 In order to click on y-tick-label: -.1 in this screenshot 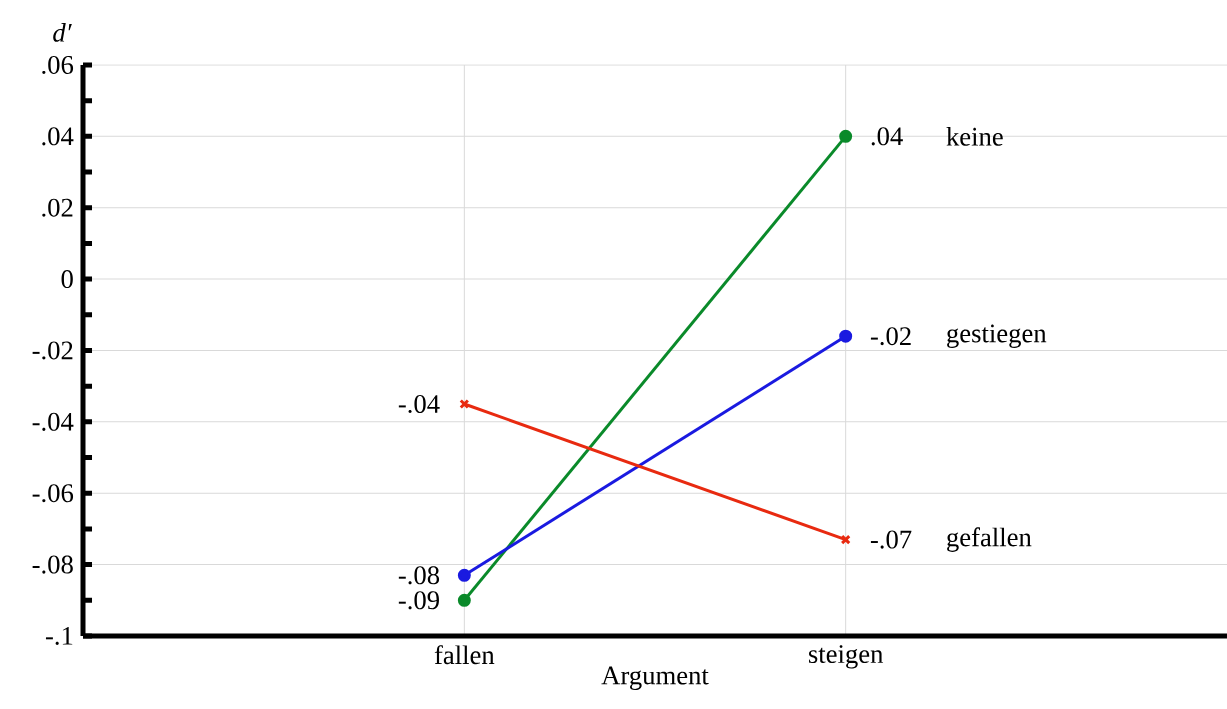, I will do `click(59, 635)`.